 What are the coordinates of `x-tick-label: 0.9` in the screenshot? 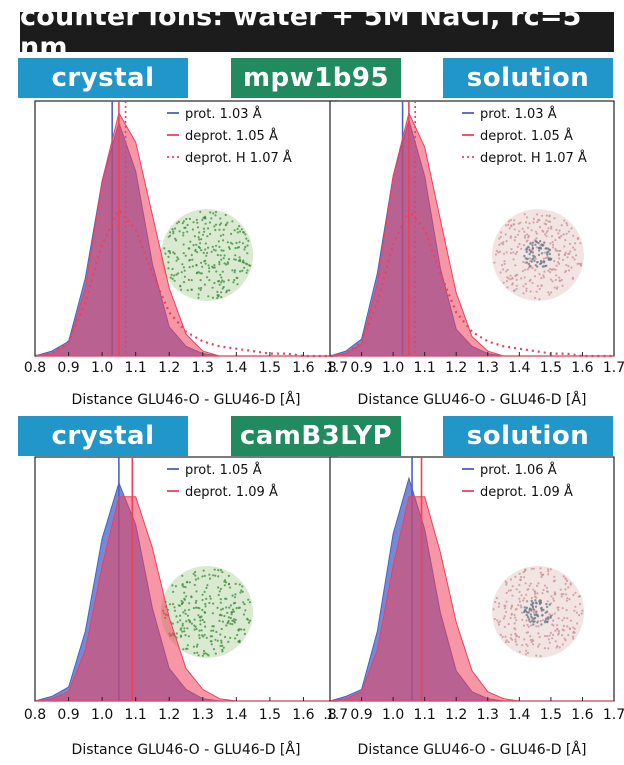 It's located at (68, 715).